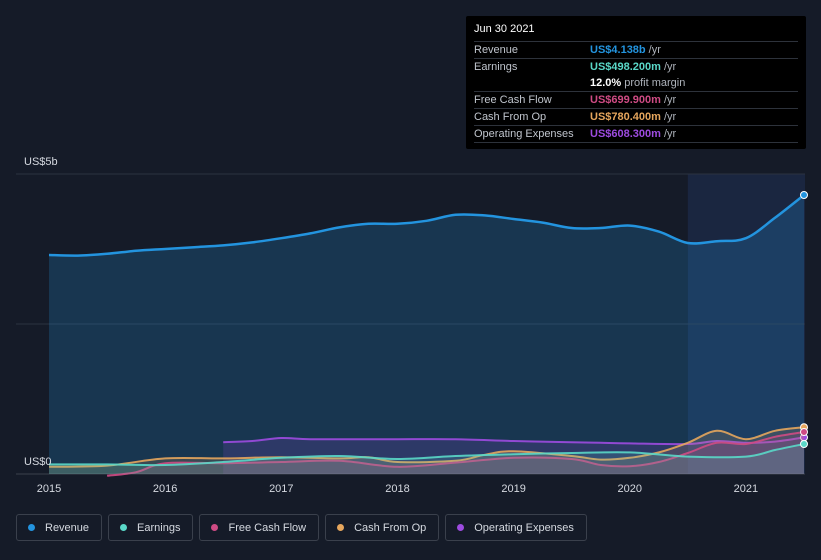 This screenshot has height=560, width=821. I want to click on legend-item-earnings: Earnings, so click(151, 527).